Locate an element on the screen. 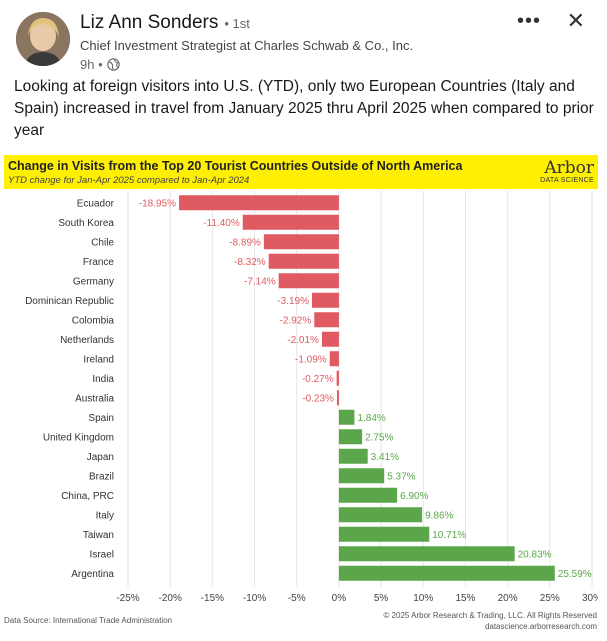 The height and width of the screenshot is (641, 607). ellipsis-icon: ••• is located at coordinates (528, 21).